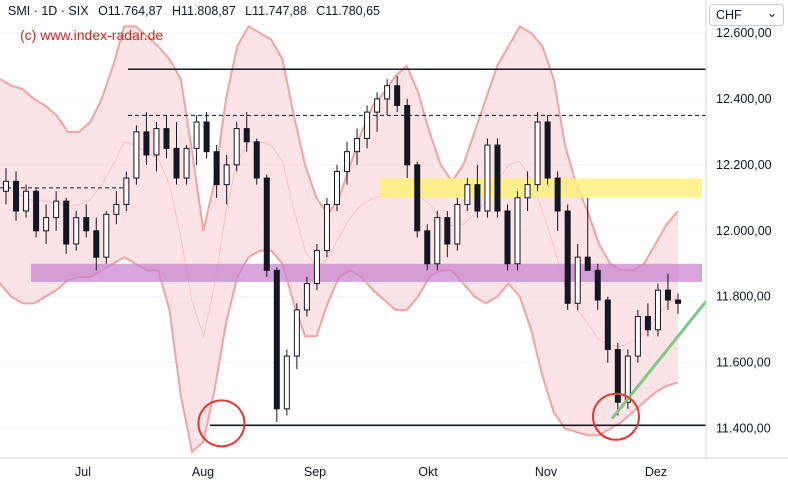 This screenshot has height=485, width=788. Describe the element at coordinates (744, 165) in the screenshot. I see `price-tick-label: 12.200,00` at that location.